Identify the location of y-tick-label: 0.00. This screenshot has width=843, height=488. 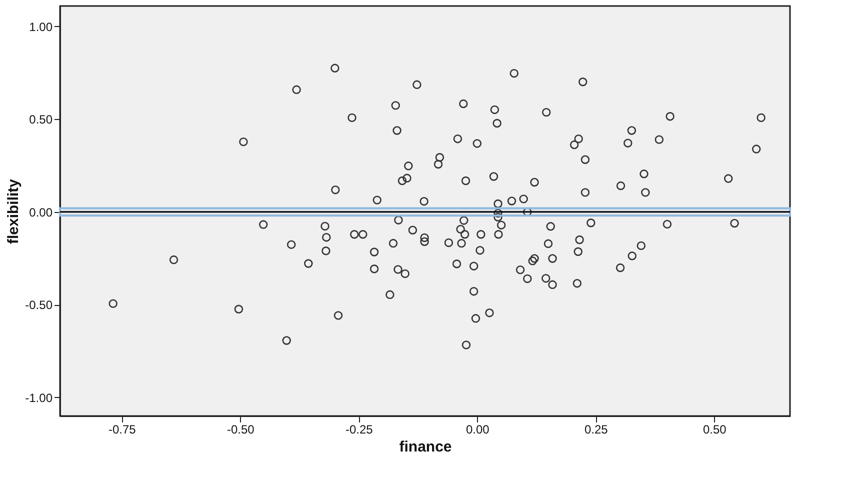
(41, 212).